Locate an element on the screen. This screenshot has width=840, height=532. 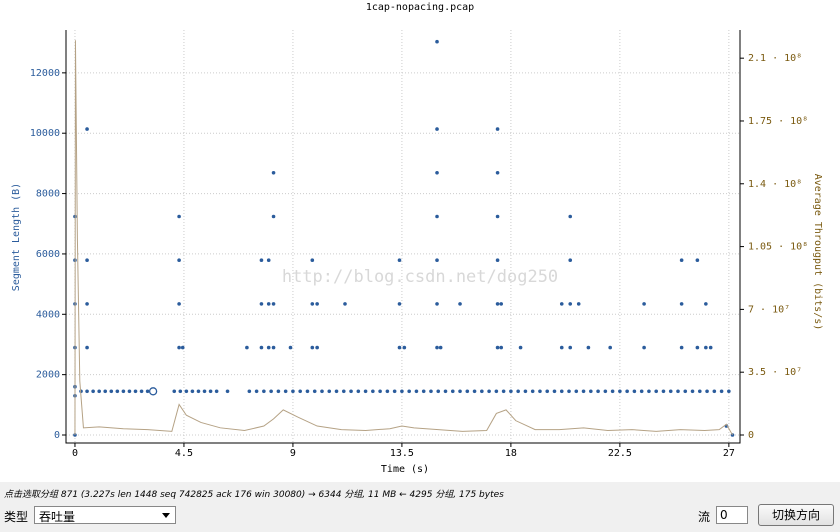
y2-tick-label: 7 · 10⁷ is located at coordinates (769, 309).